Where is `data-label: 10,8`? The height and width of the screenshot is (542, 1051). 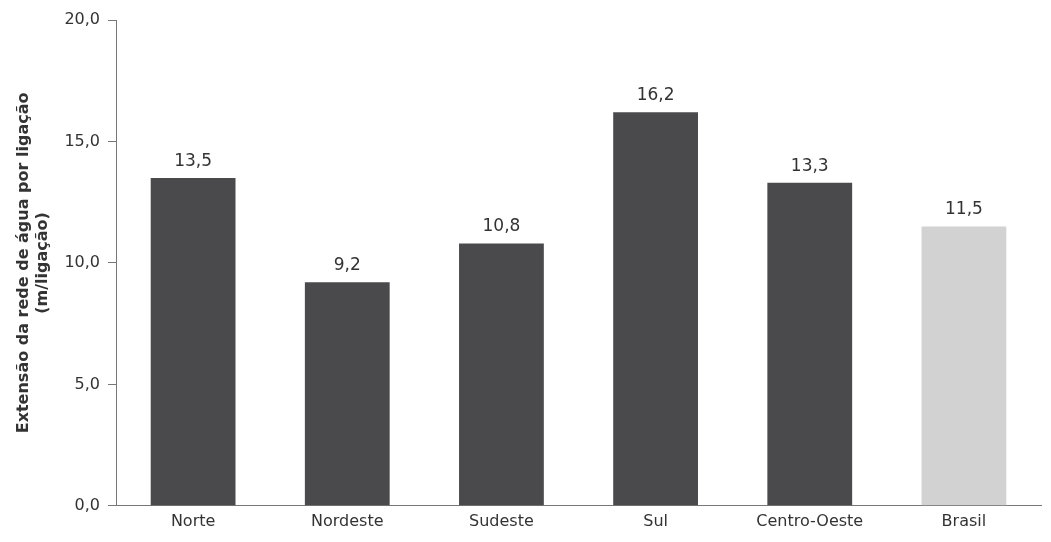
data-label: 10,8 is located at coordinates (501, 225).